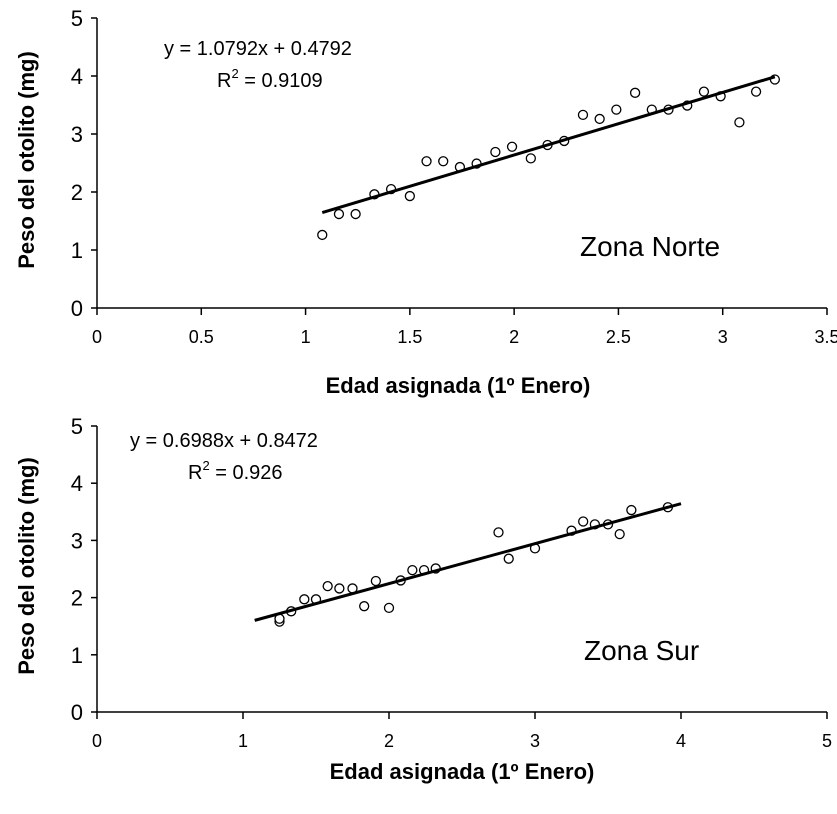  I want to click on x-axis: 0 1 2 3 4 5, so click(462, 731).